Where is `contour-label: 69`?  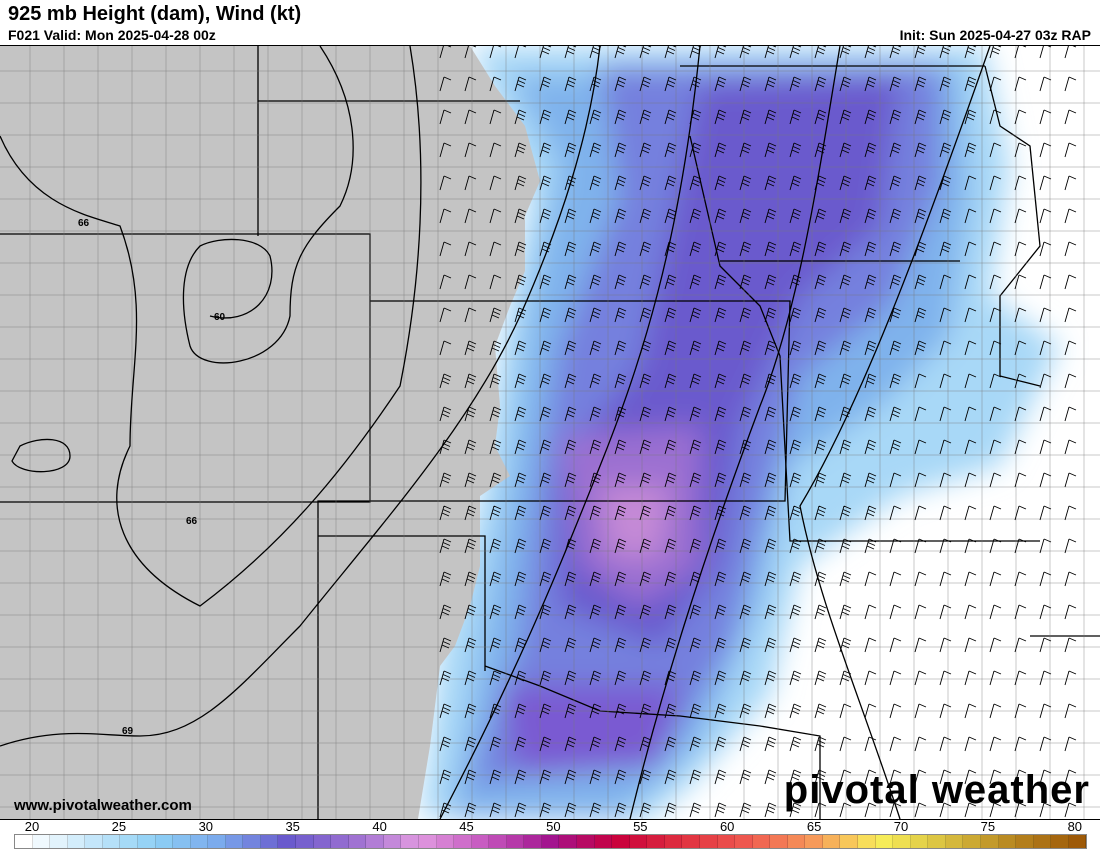 contour-label: 69 is located at coordinates (128, 731).